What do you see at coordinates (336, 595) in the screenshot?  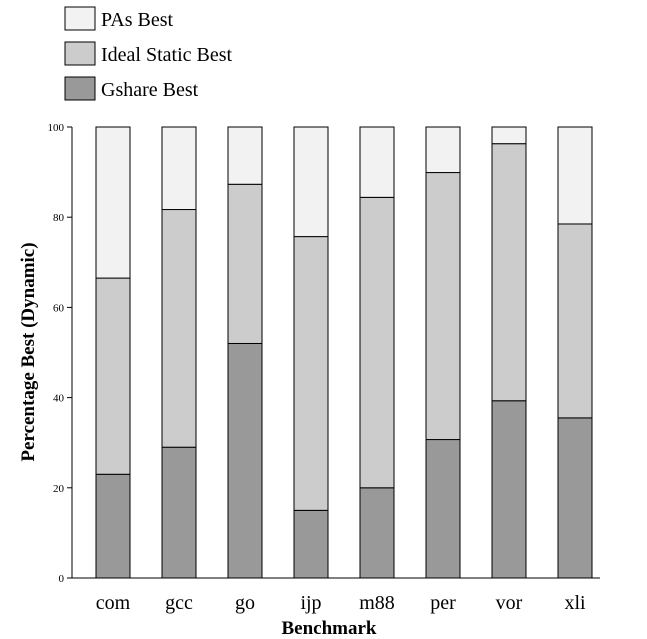 I see `x-axis: com gcc go ijp m88 per vor xli` at bounding box center [336, 595].